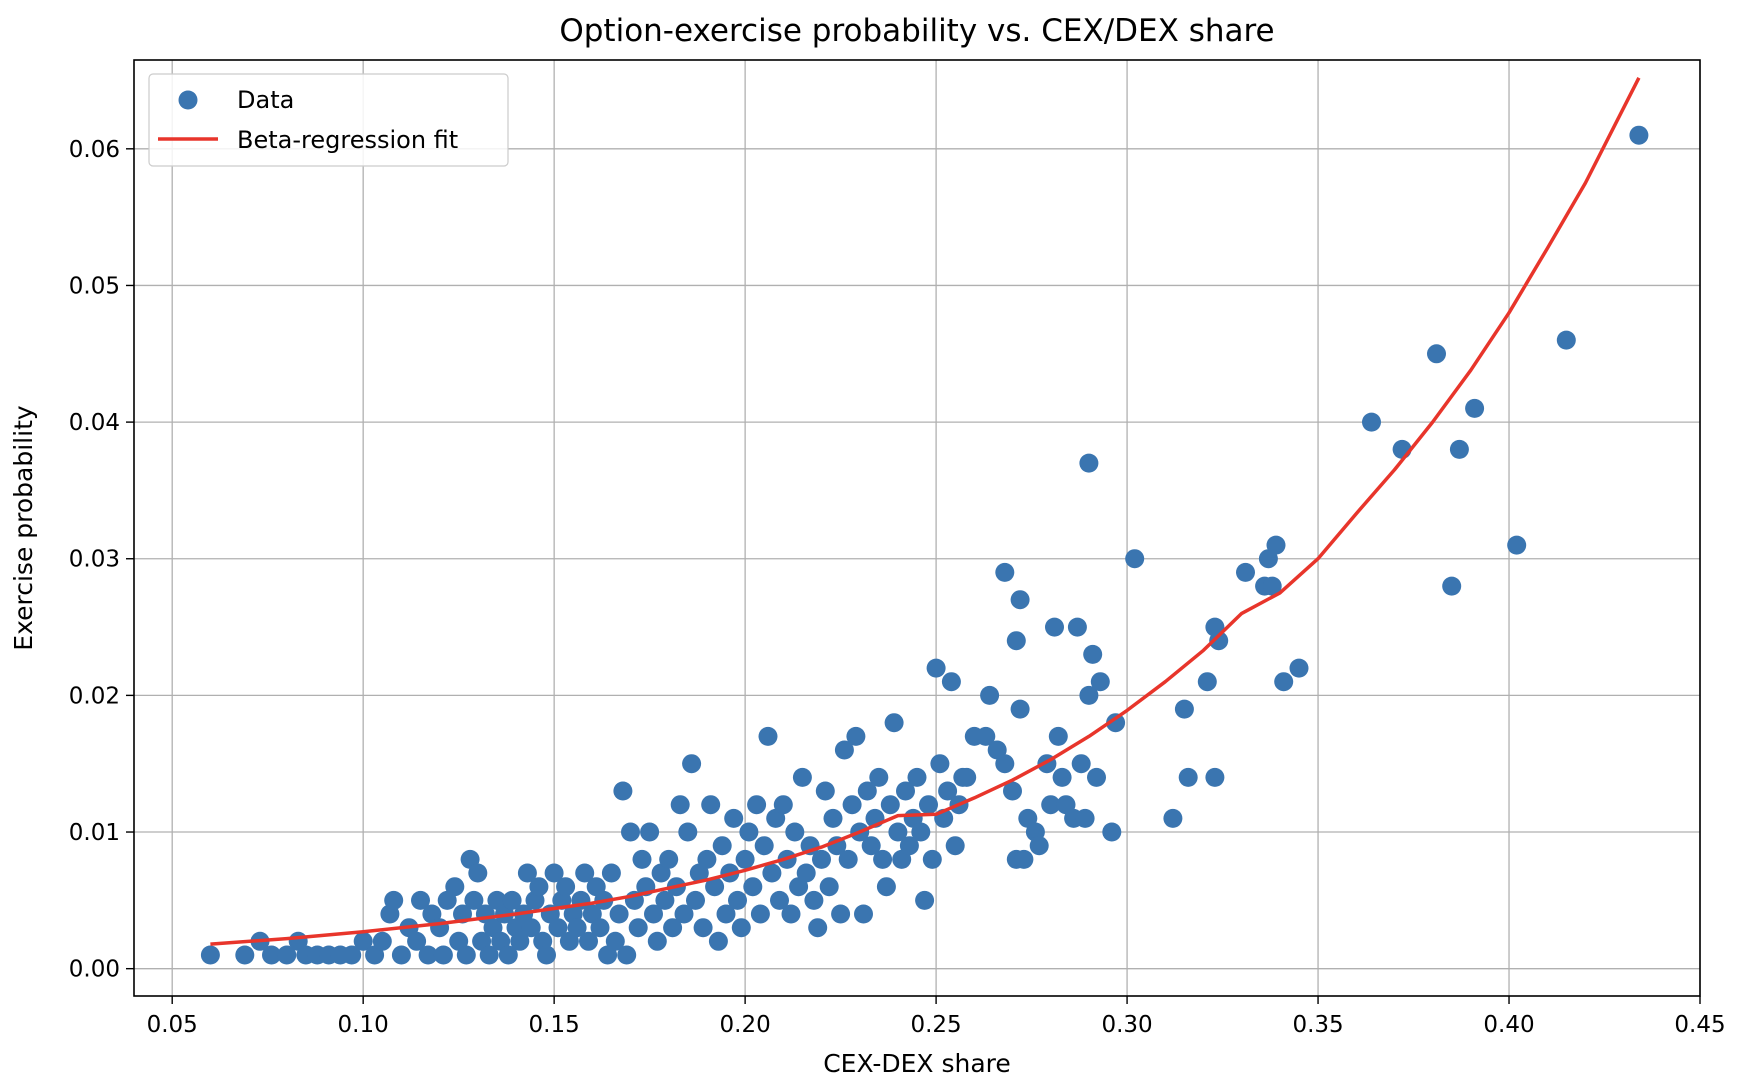  I want to click on y-tick-label: 0.04, so click(94, 423).